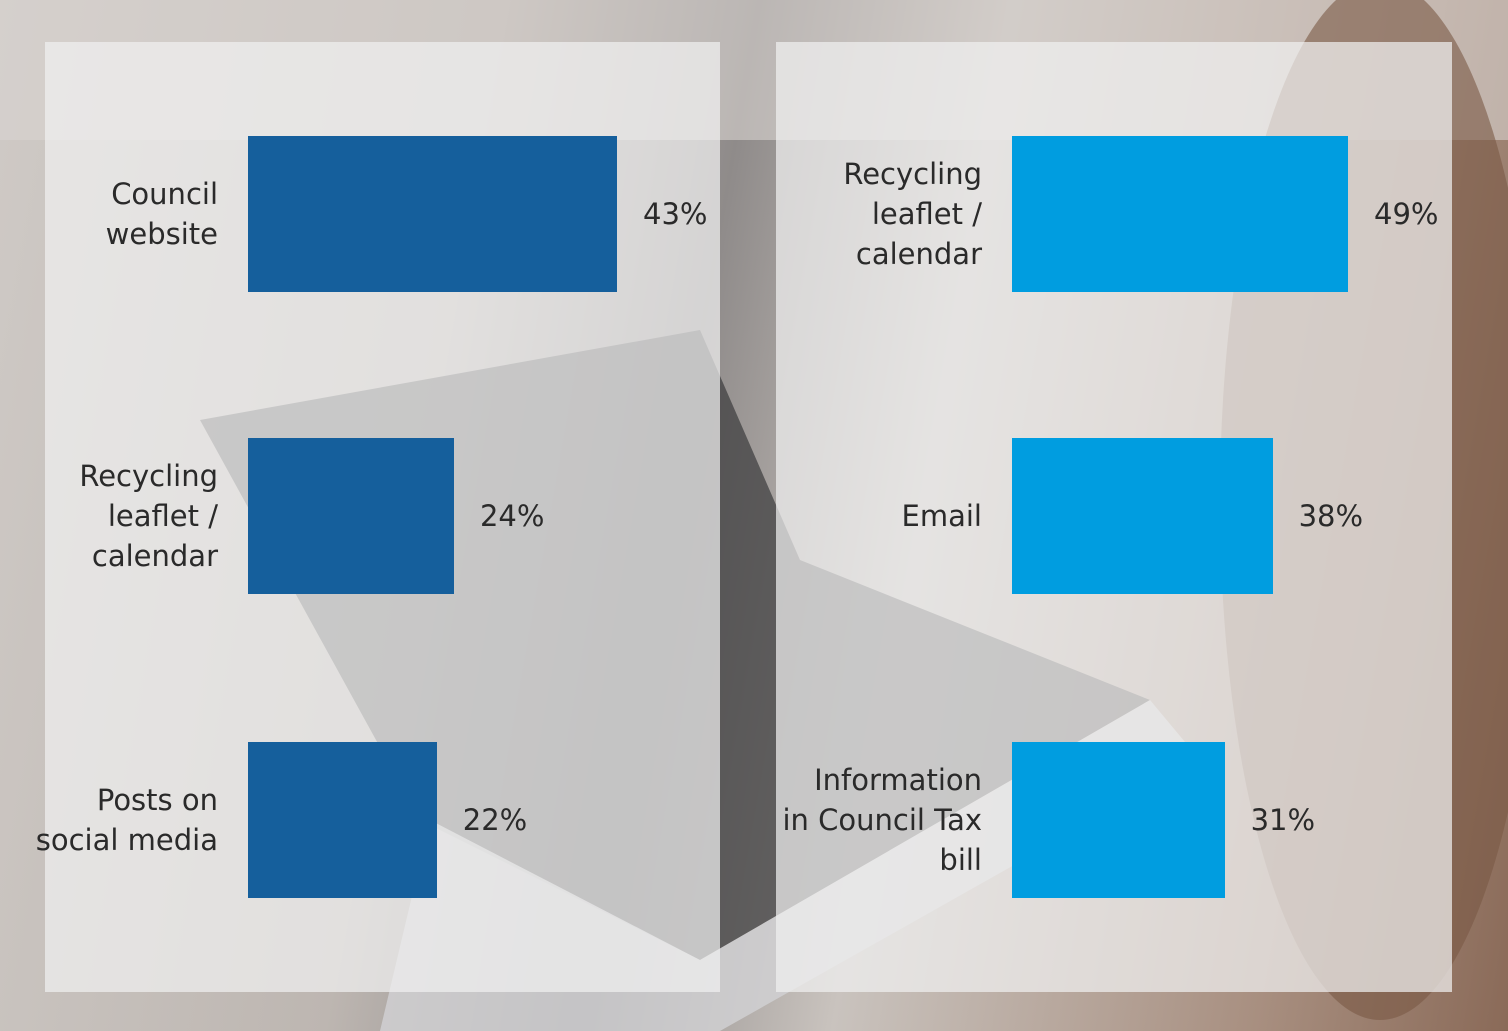 This screenshot has width=1508, height=1031. What do you see at coordinates (512, 516) in the screenshot?
I see `value-label: 24%` at bounding box center [512, 516].